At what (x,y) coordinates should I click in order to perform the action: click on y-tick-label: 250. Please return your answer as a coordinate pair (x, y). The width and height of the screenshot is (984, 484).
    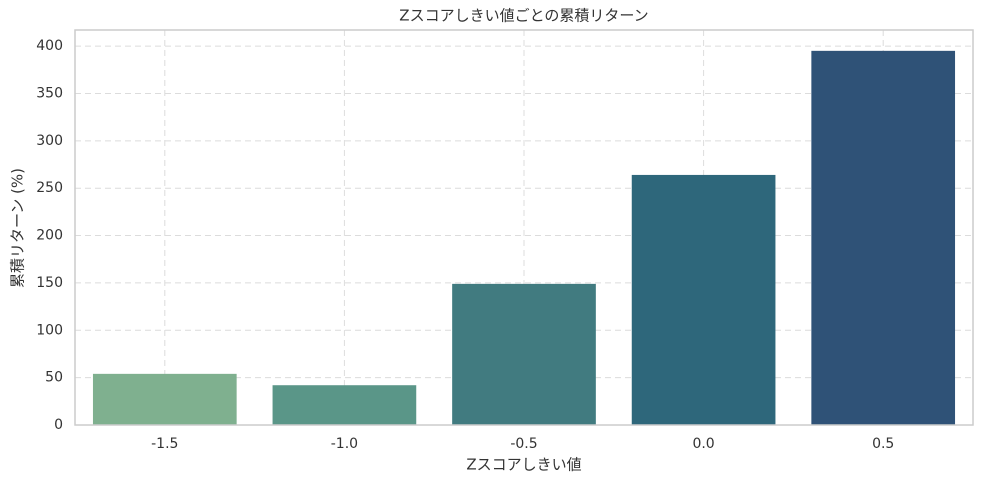
    Looking at the image, I should click on (49, 188).